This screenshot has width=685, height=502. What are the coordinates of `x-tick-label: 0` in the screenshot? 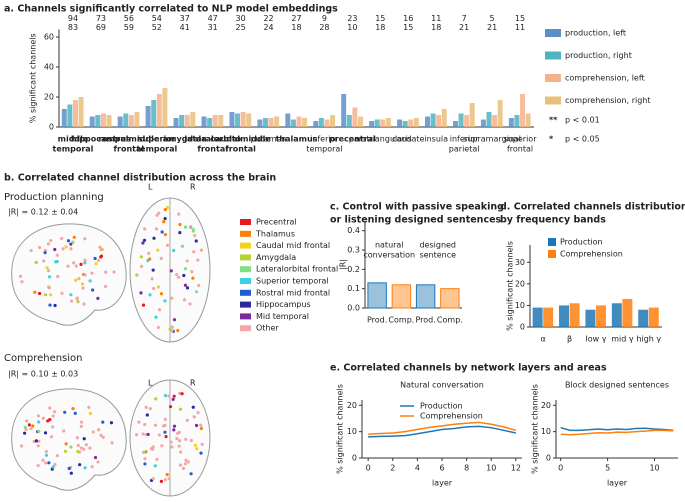 It's located at (368, 468).